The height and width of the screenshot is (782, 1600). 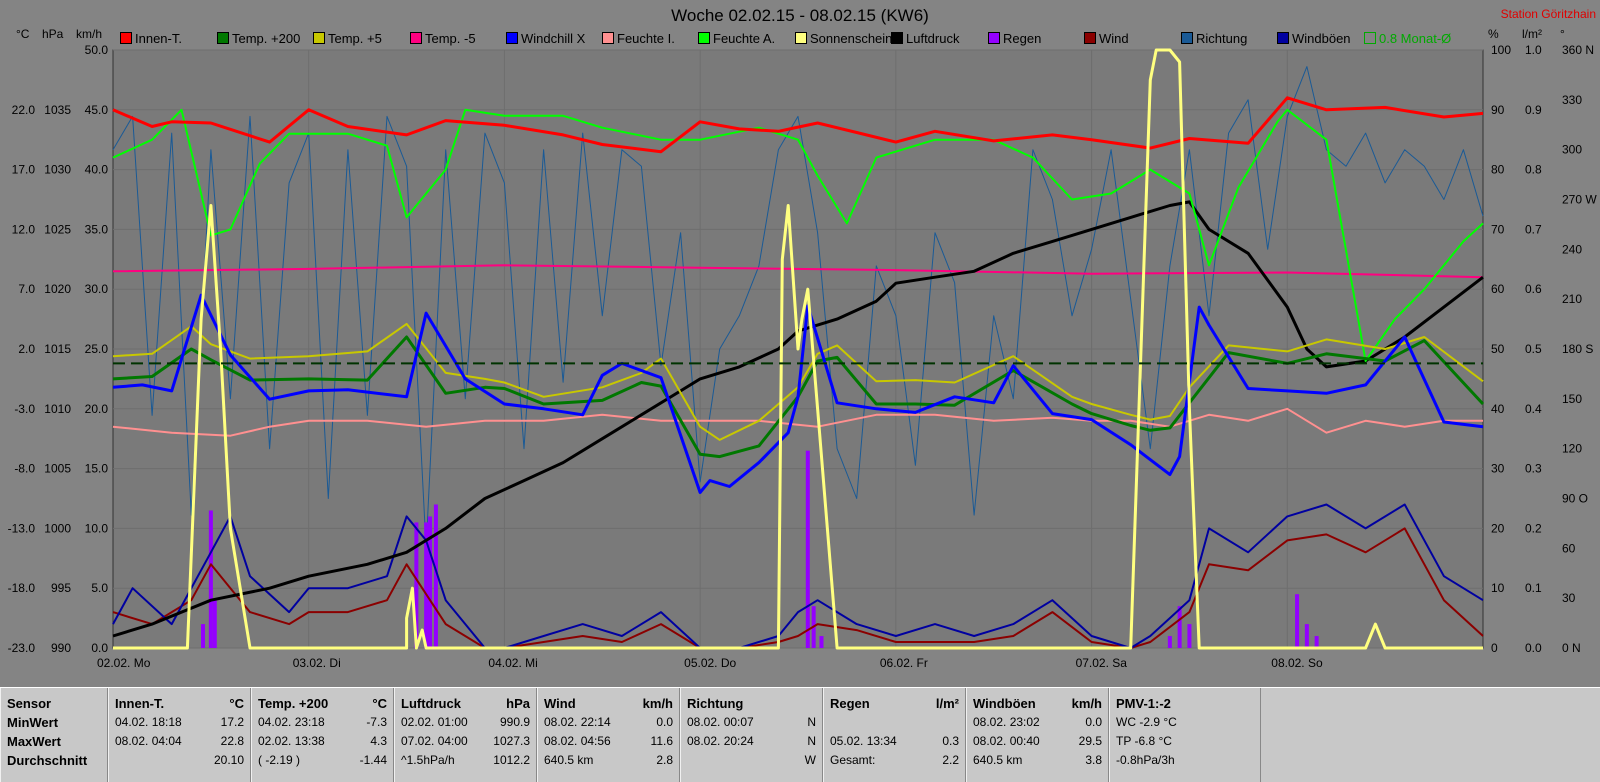 I want to click on tick-label-pressure: 1020, so click(x=57, y=289).